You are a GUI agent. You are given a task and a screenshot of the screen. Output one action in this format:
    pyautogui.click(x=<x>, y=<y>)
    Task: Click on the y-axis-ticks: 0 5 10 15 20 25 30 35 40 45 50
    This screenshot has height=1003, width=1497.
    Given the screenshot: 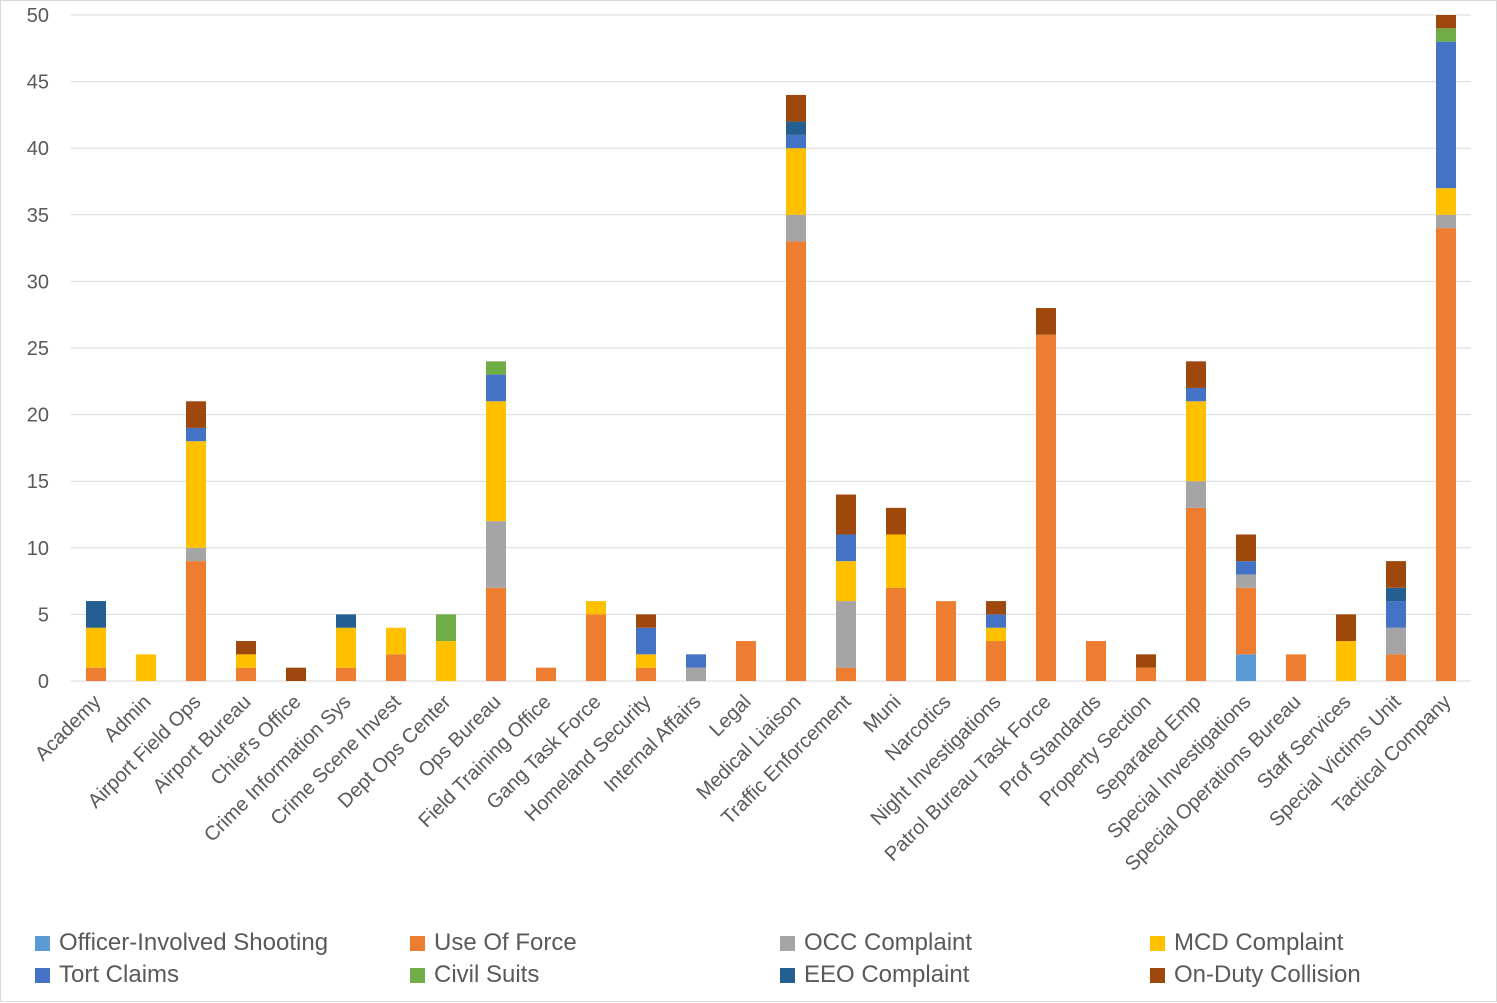 What is the action you would take?
    pyautogui.click(x=38, y=349)
    